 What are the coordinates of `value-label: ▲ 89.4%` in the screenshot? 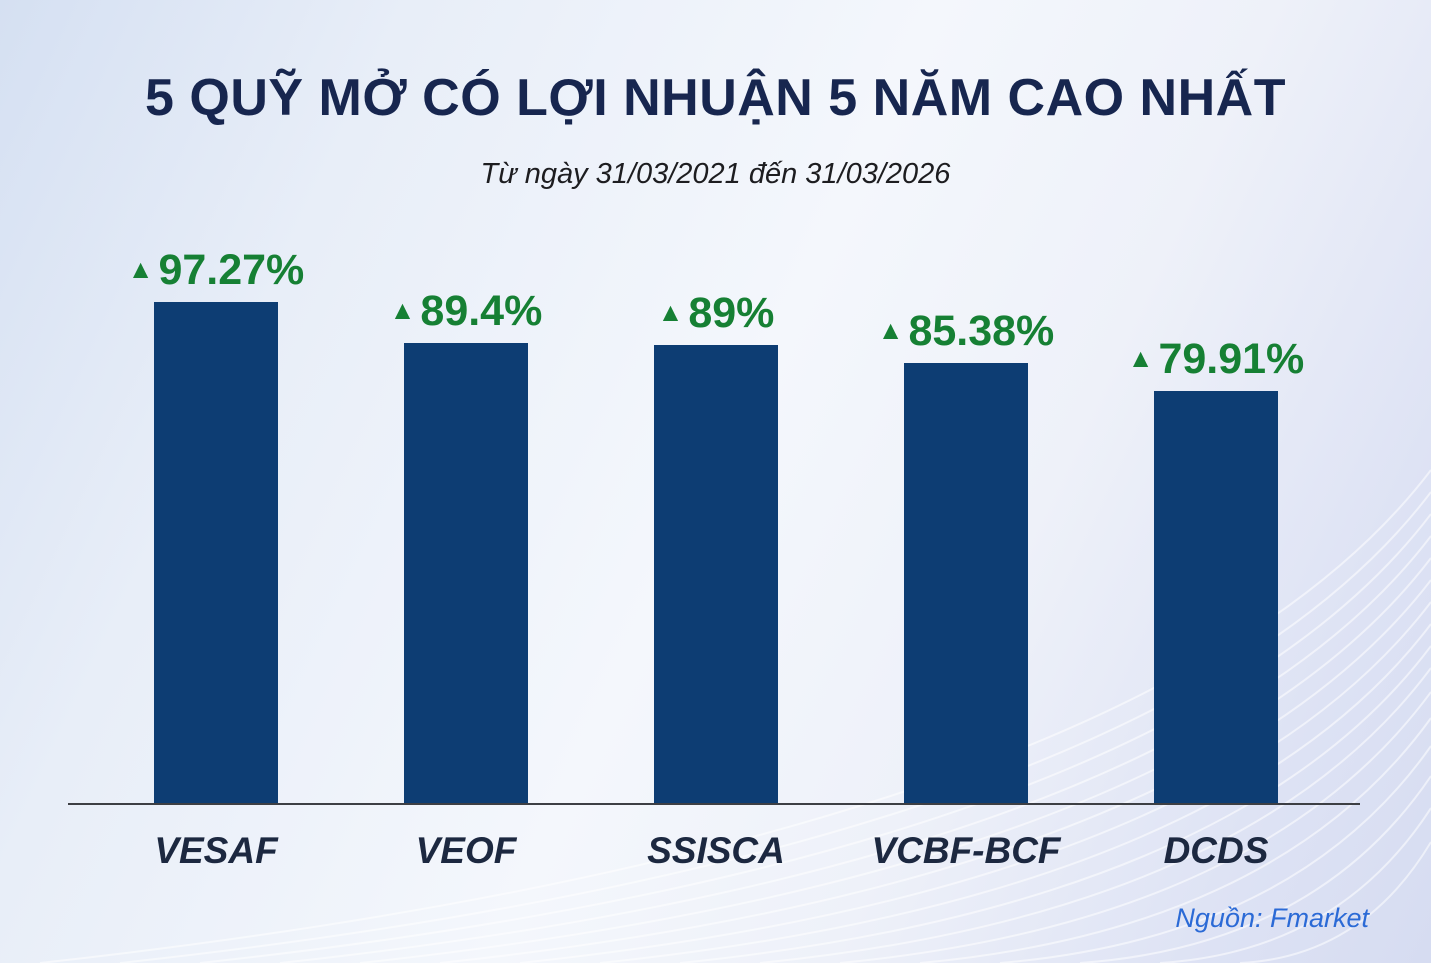 It's located at (466, 310).